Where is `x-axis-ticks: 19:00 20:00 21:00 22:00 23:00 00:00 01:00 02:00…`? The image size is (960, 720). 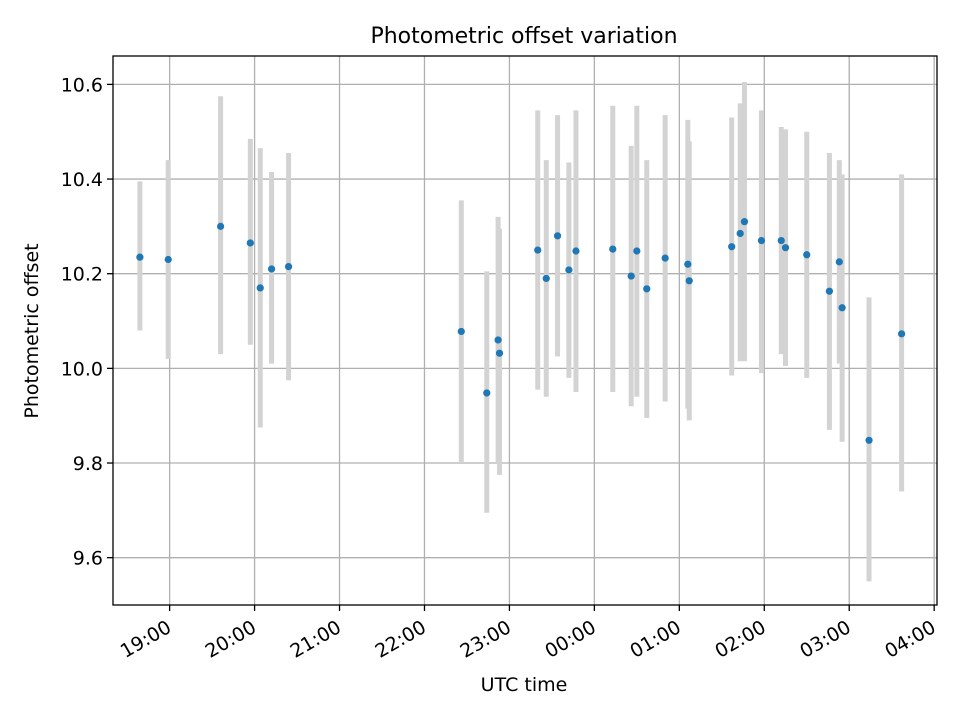
x-axis-ticks: 19:00 20:00 21:00 22:00 23:00 00:00 01:00 02:00… is located at coordinates (528, 634).